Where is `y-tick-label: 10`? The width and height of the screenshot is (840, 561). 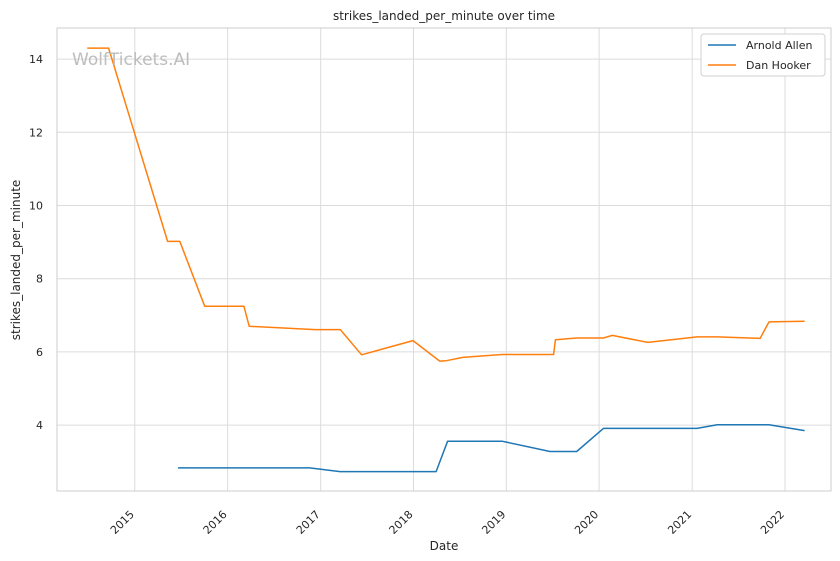
y-tick-label: 10 is located at coordinates (36, 206).